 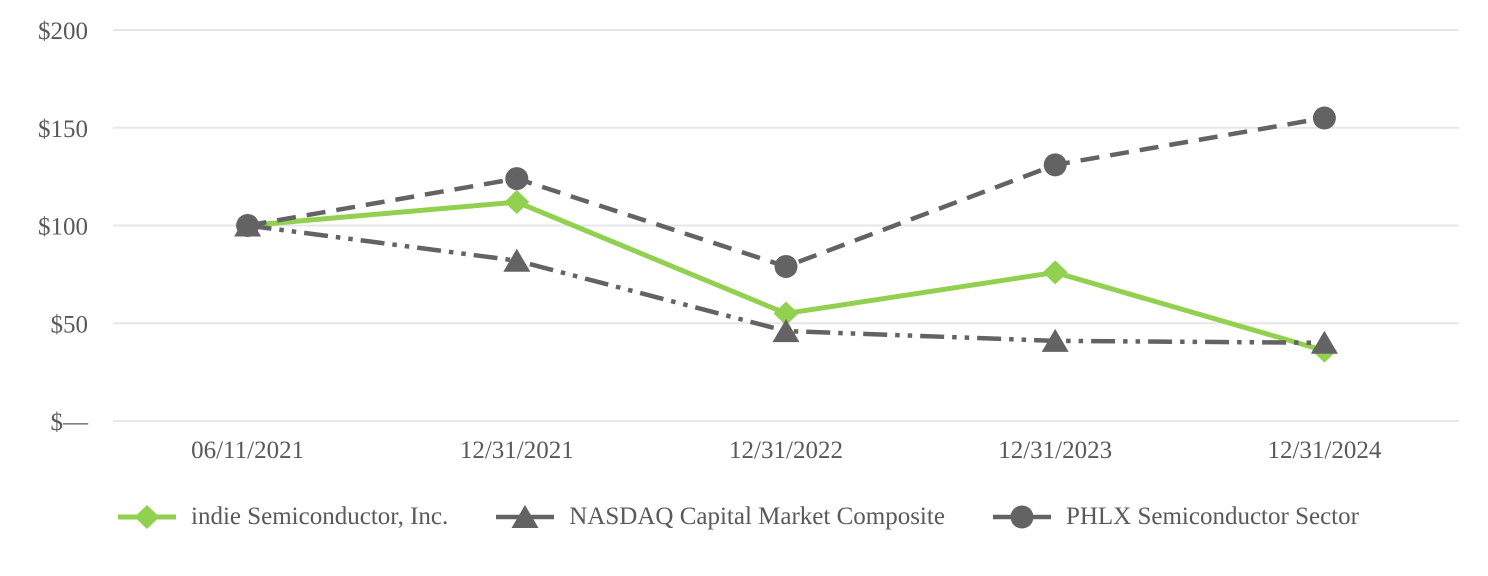 I want to click on legend-item-indie-semiconductor: indie Semiconductor, Inc., so click(x=280, y=517).